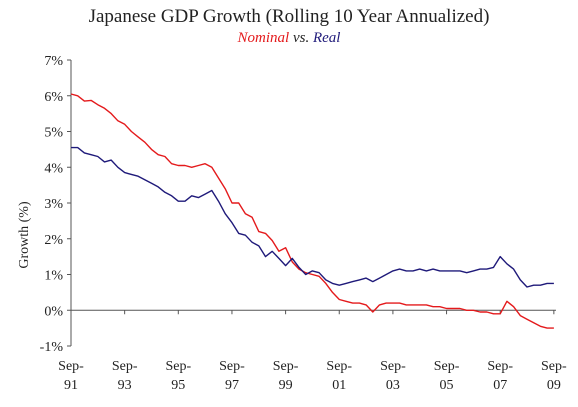 The width and height of the screenshot is (578, 407). I want to click on subtitle-real: Real, so click(326, 38).